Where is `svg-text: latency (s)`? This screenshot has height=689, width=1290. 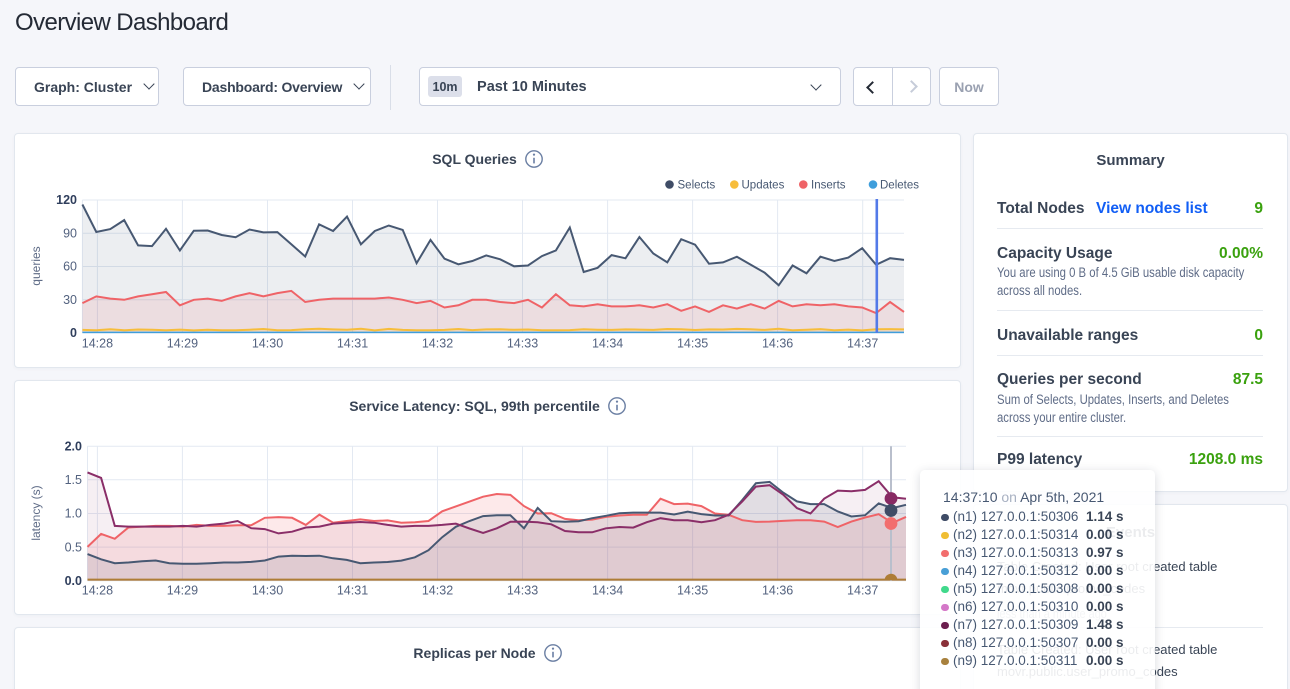
svg-text: latency (s) is located at coordinates (36, 512).